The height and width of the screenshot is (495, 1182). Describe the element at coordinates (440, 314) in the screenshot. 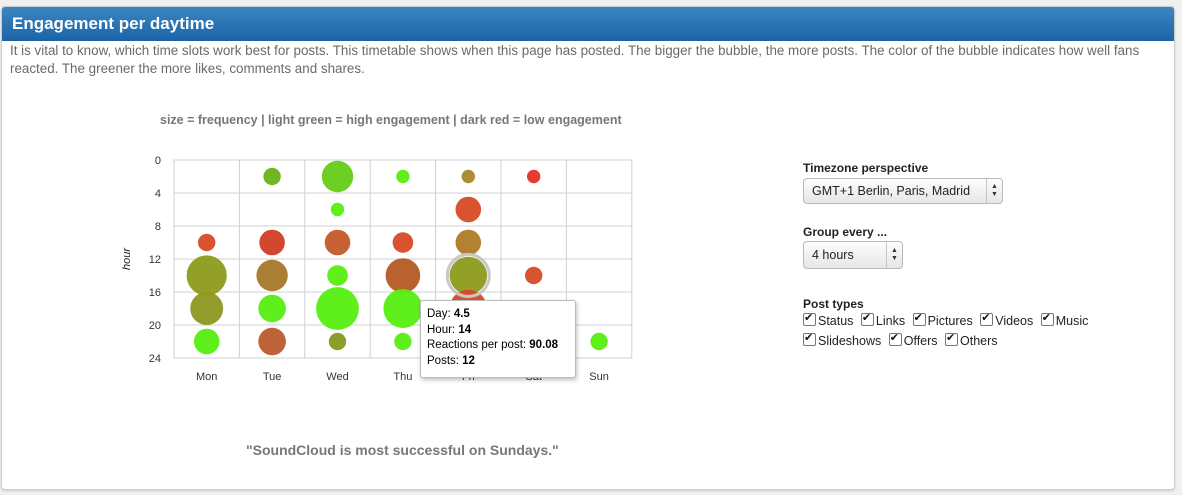

I see `tooltip-day-label: Day:` at that location.